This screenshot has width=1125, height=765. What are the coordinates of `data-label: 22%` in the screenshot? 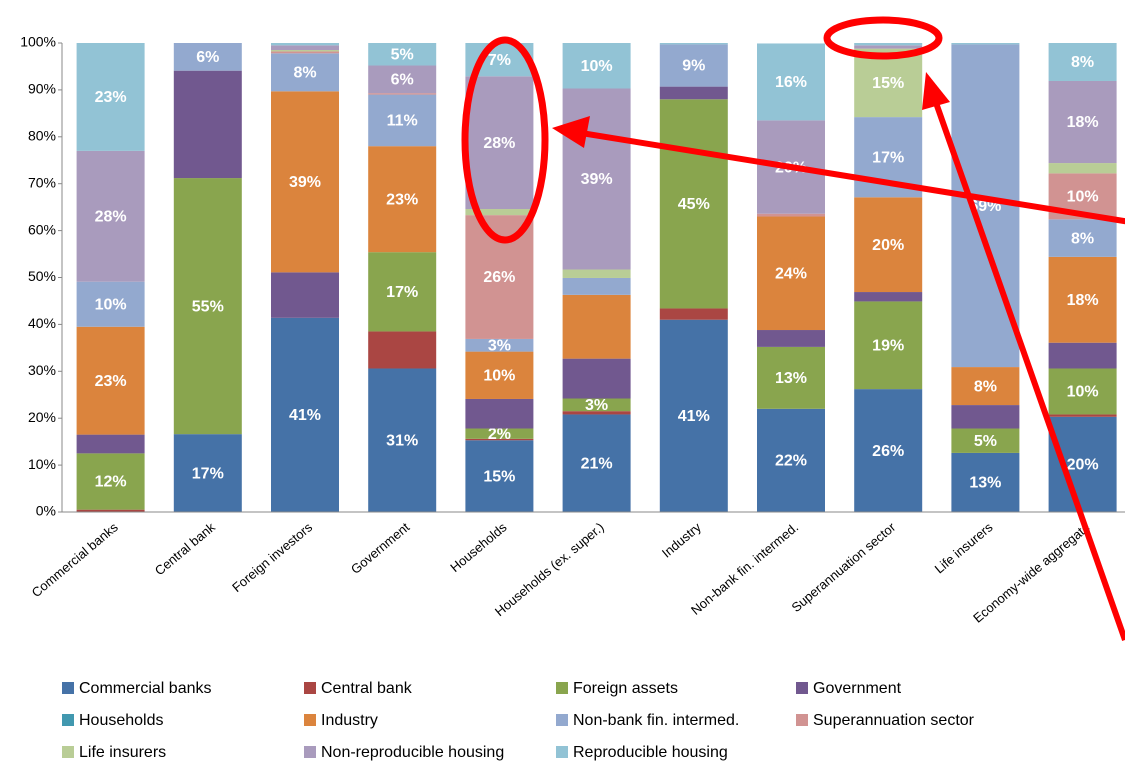 It's located at (791, 461).